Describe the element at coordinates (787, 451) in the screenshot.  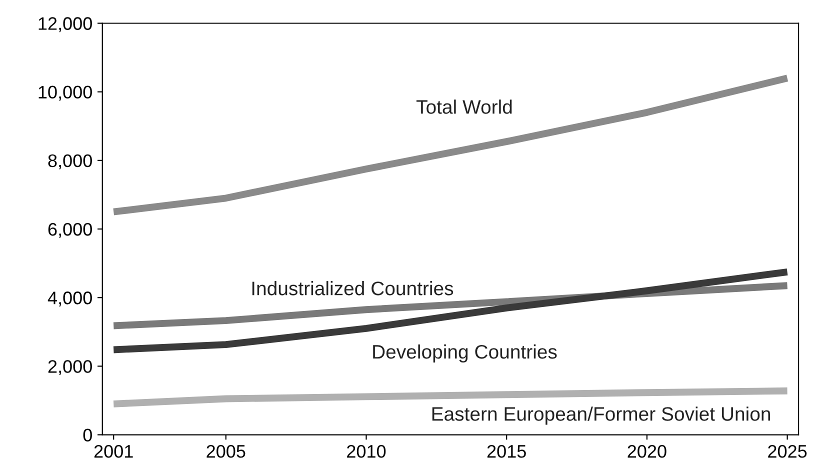
I see `x-tick-label: 2025` at that location.